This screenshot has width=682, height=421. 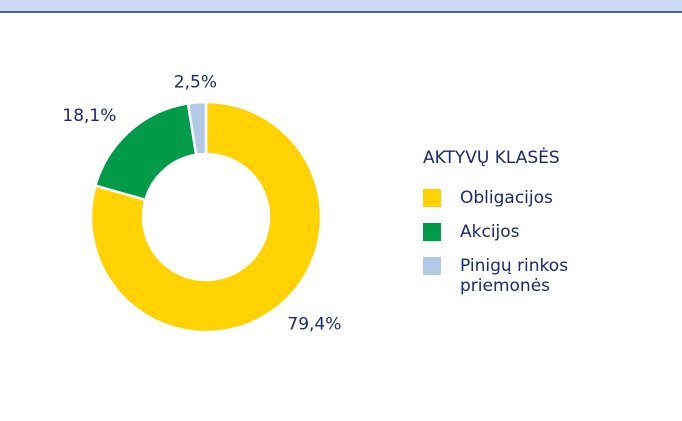 What do you see at coordinates (89, 116) in the screenshot?
I see `data-label: 18,1%` at bounding box center [89, 116].